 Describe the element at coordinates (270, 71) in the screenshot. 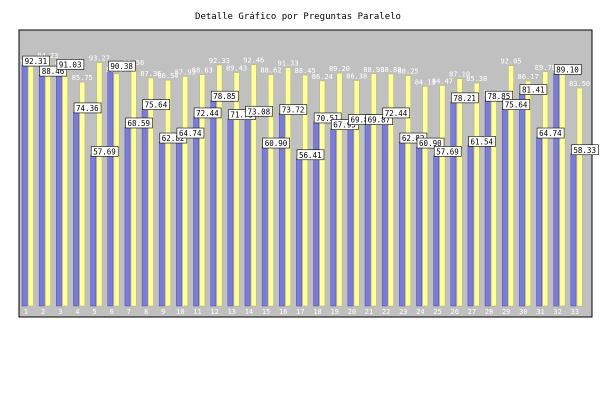

I see `data-label-series-2: 88.62` at that location.